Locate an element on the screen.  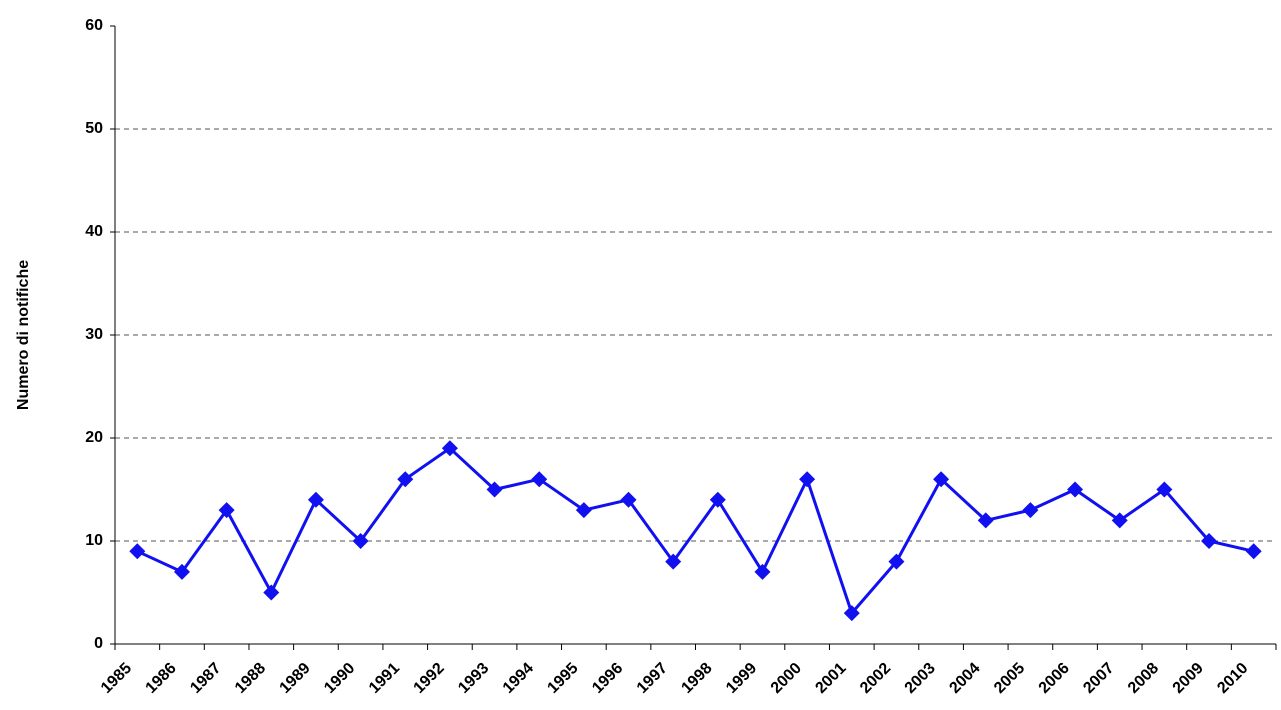
x-tick-label: 1993 is located at coordinates (473, 678).